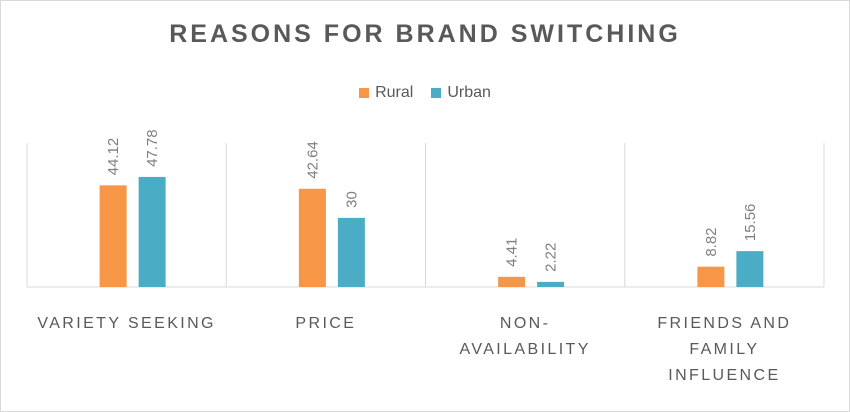 The image size is (850, 412). What do you see at coordinates (113, 157) in the screenshot?
I see `data-label-rural-0: 44.12` at bounding box center [113, 157].